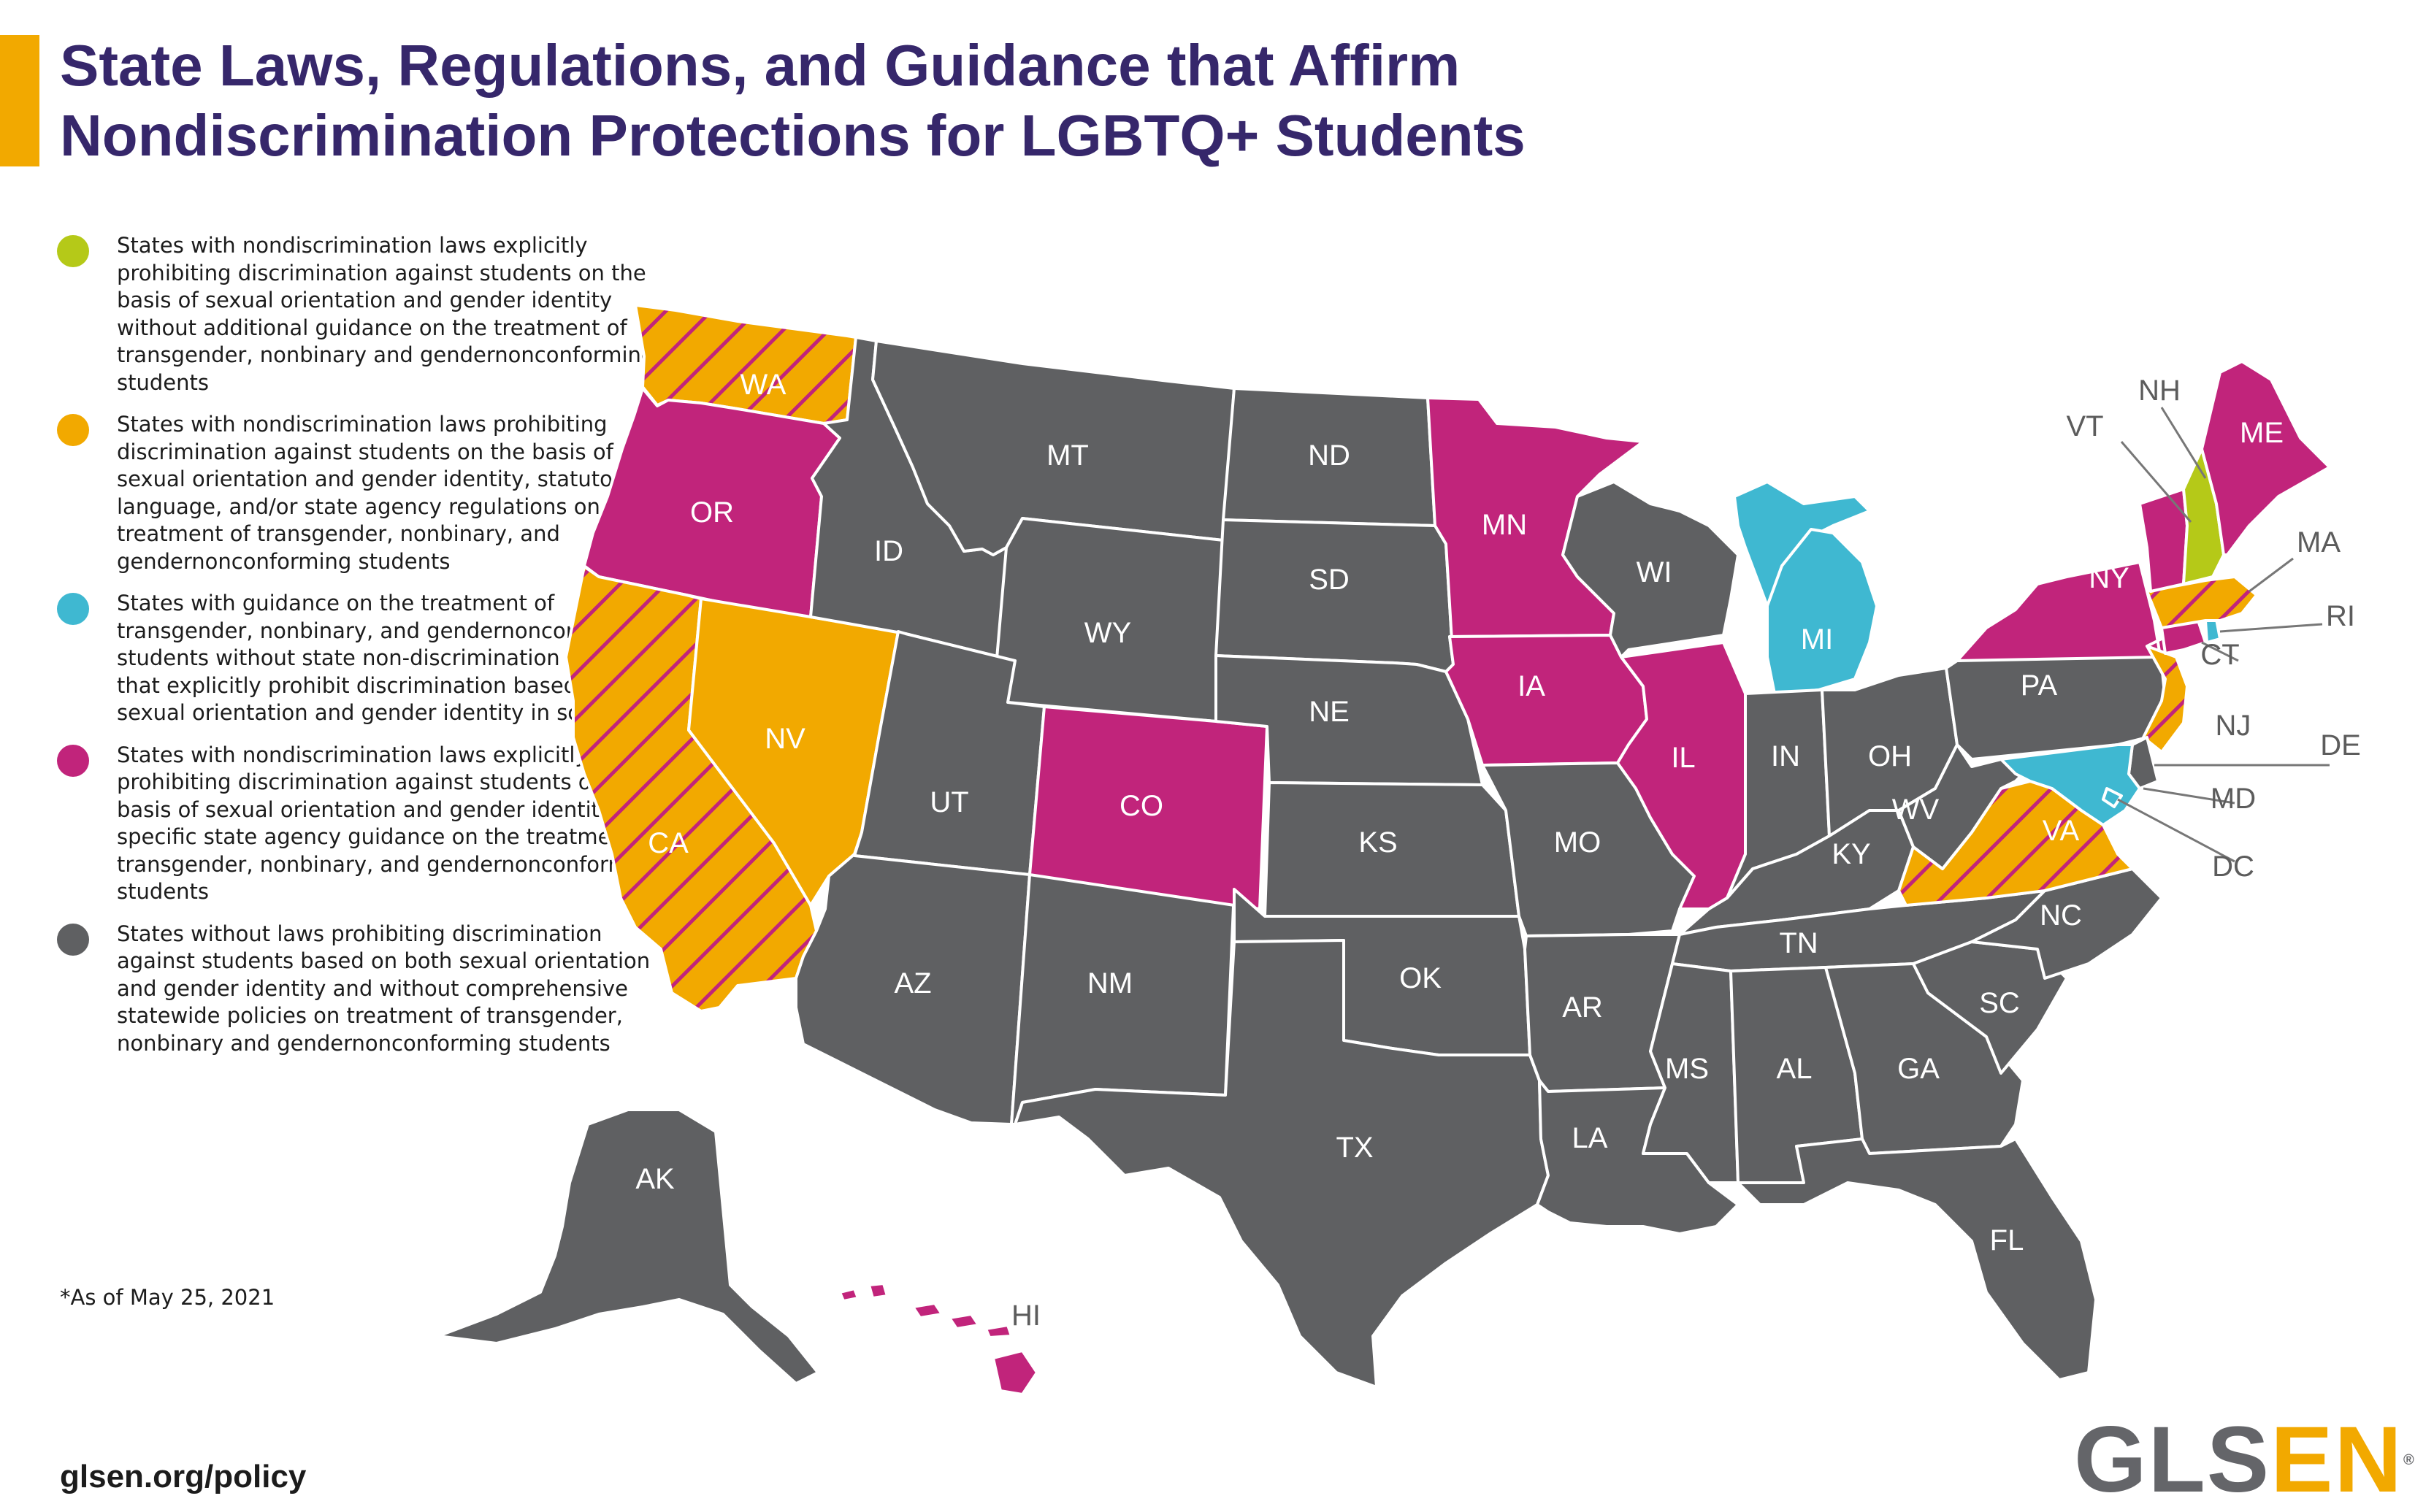 The width and height of the screenshot is (2434, 1512). I want to click on legend-swatch-green, so click(73, 251).